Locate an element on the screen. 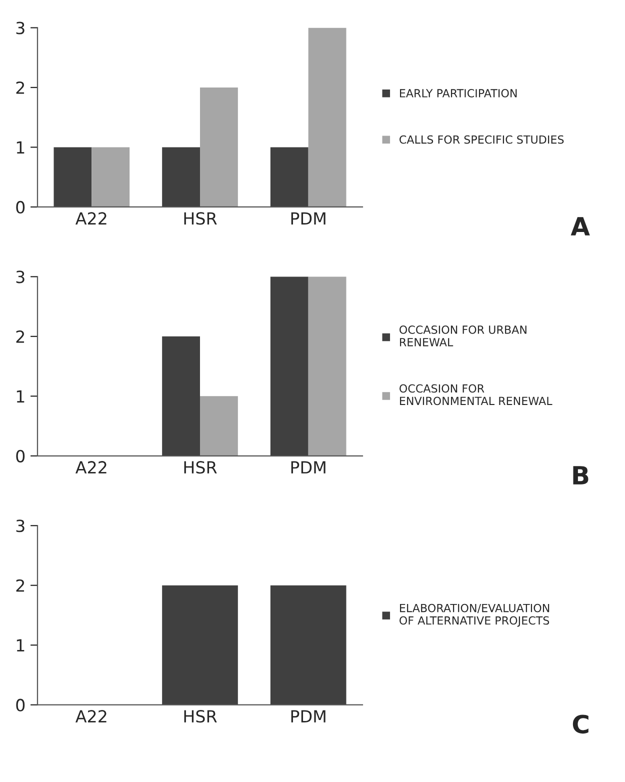  legend-label: OCCASION FOR URBAN RENEWAL is located at coordinates (463, 336).